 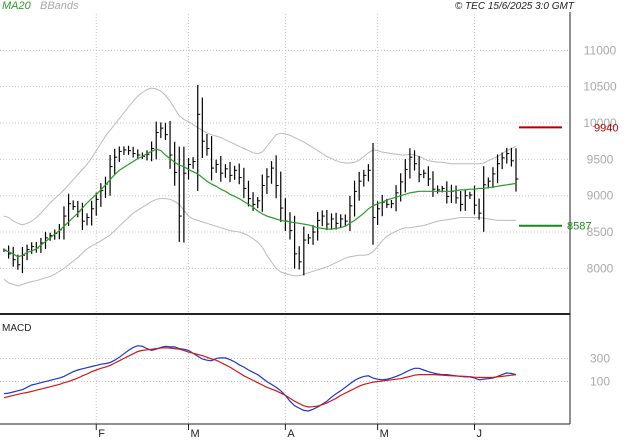 What do you see at coordinates (600, 232) in the screenshot?
I see `price-ytick-label: 8500` at bounding box center [600, 232].